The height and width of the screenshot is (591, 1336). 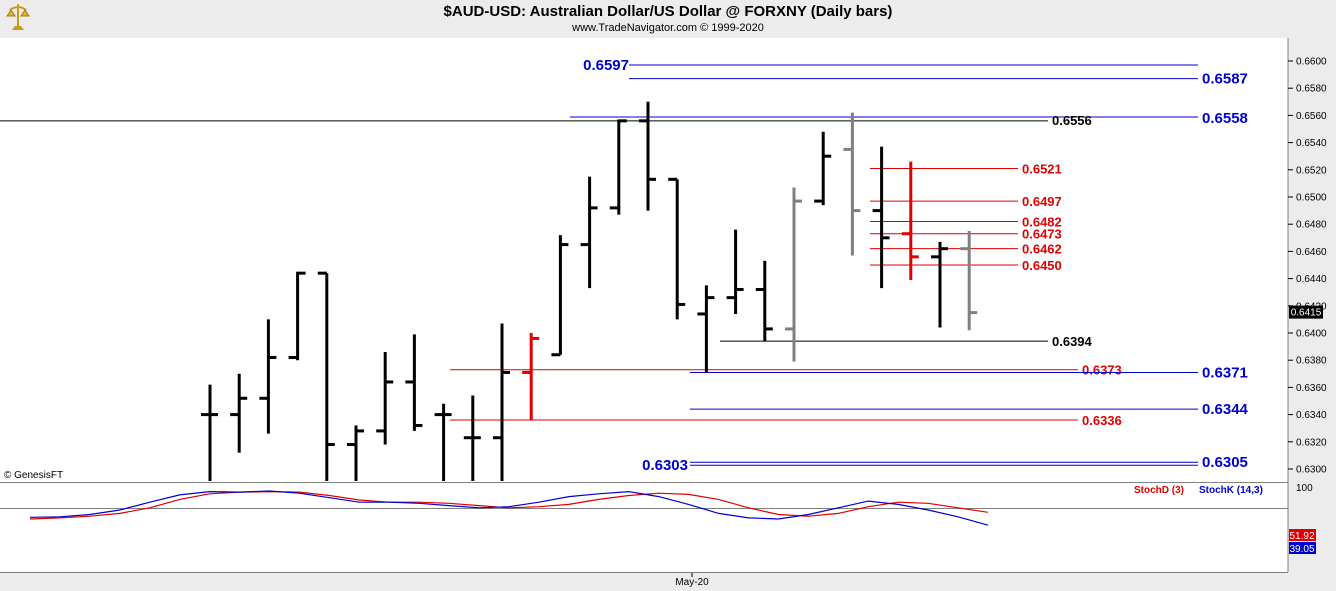 What do you see at coordinates (1225, 118) in the screenshot?
I see `level-label: 0.6558` at bounding box center [1225, 118].